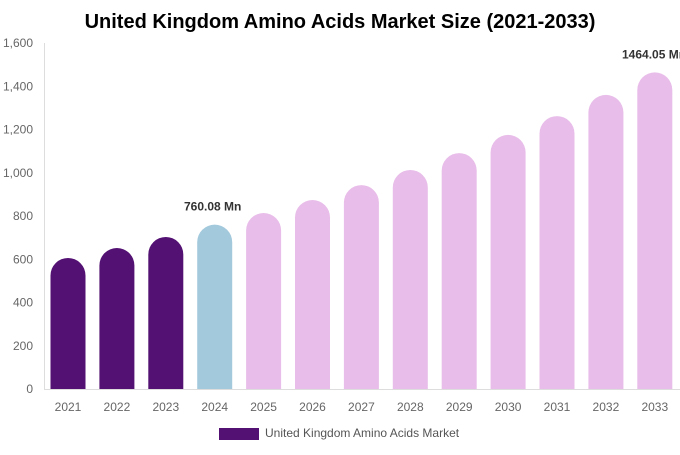 Image resolution: width=680 pixels, height=455 pixels. I want to click on x-tick-label: 2027, so click(361, 407).